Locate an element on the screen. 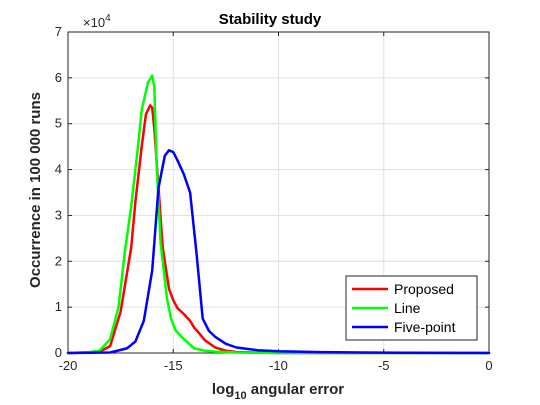 Image resolution: width=540 pixels, height=405 pixels. y-tick-label: 0 is located at coordinates (58, 352).